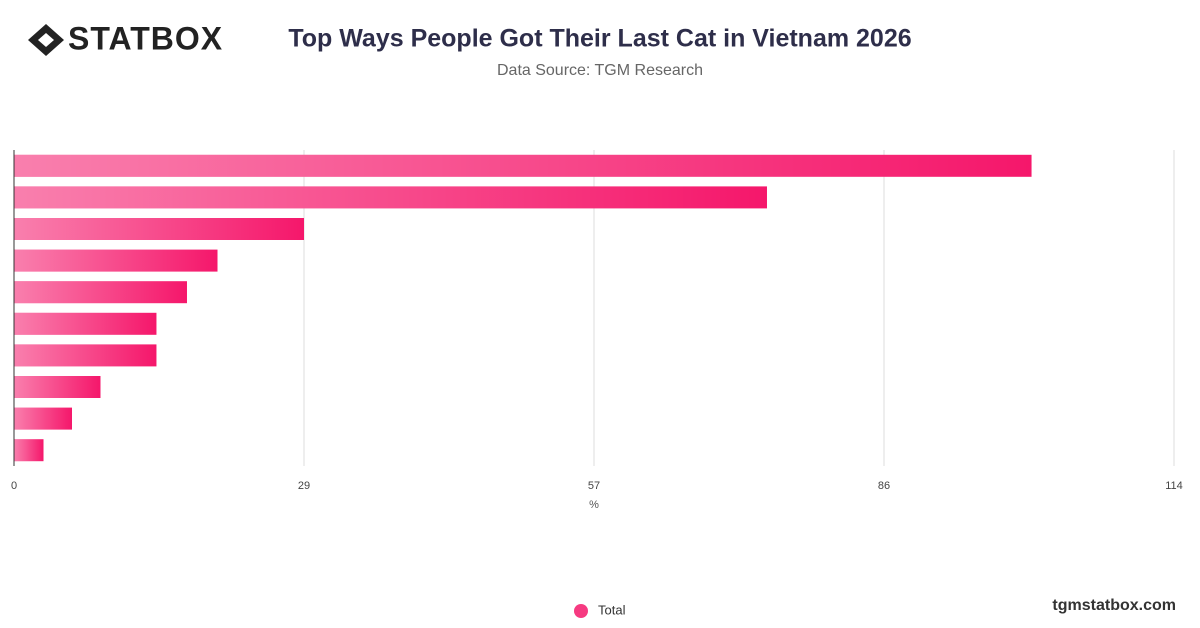  I want to click on x-axis-label: %, so click(594, 505).